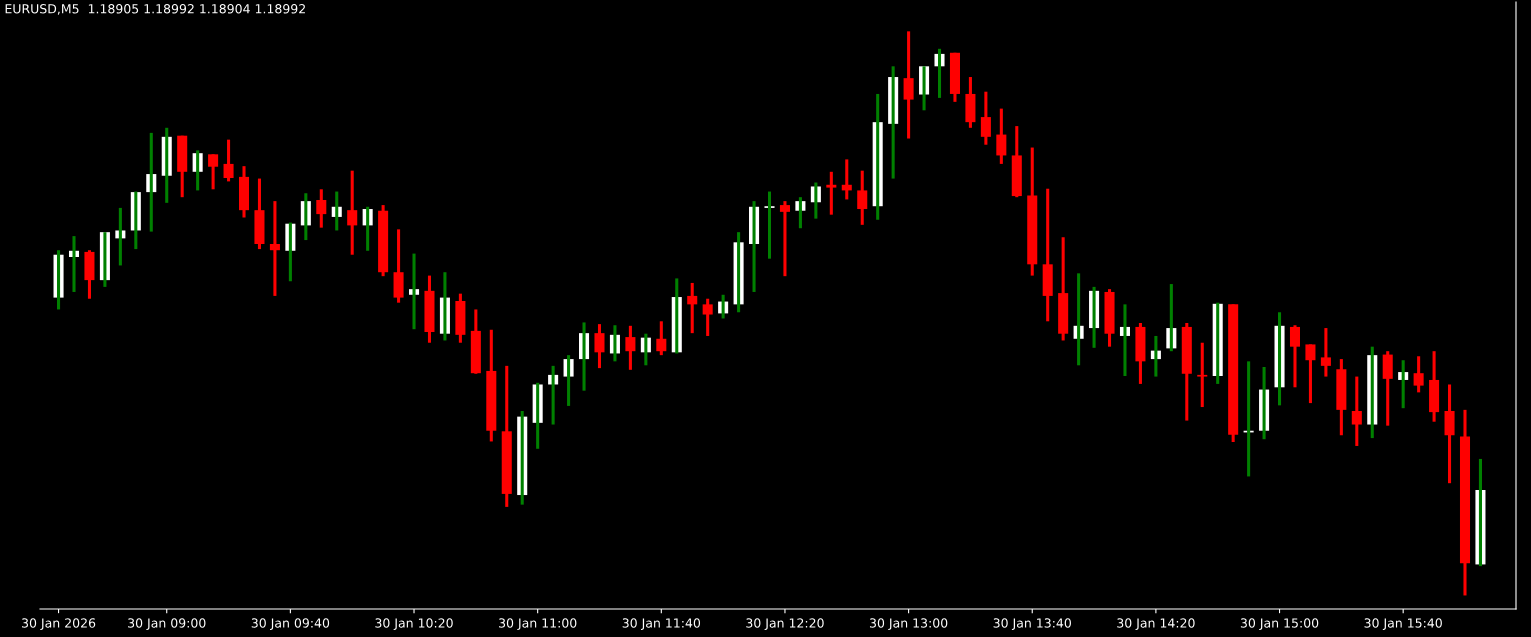 Image resolution: width=1531 pixels, height=637 pixels. I want to click on x-tick-label: 30 Jan 15:40, so click(1403, 624).